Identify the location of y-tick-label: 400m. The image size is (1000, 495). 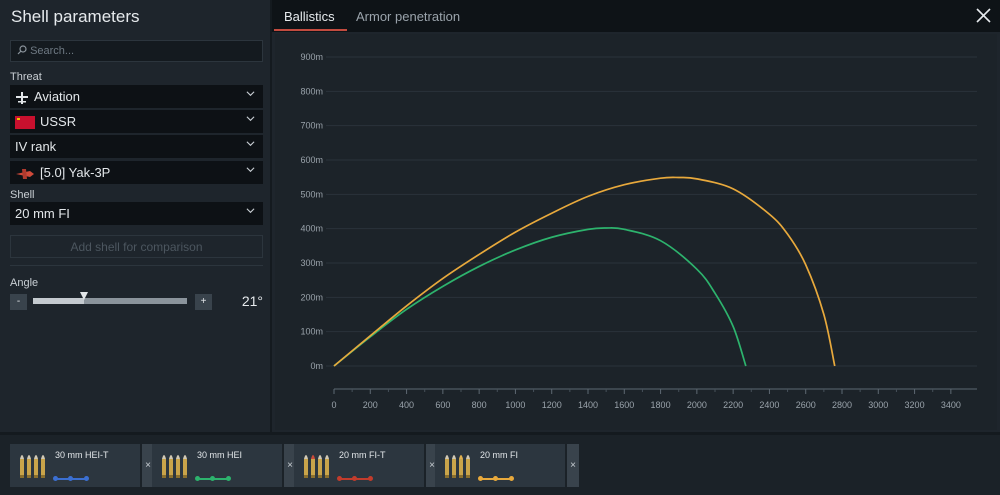
(311, 229).